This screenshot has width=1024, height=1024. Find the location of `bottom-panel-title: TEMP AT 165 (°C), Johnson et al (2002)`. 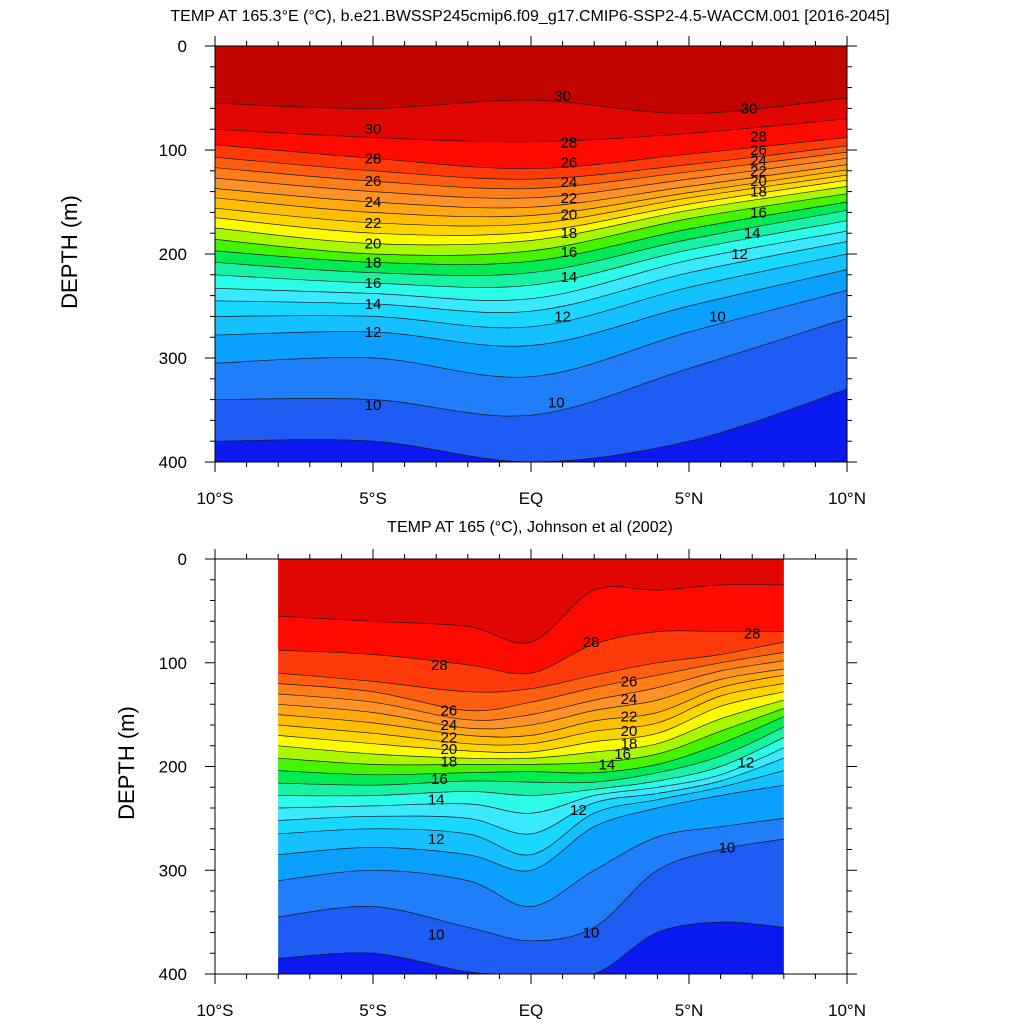

bottom-panel-title: TEMP AT 165 (°C), Johnson et al (2002) is located at coordinates (530, 527).